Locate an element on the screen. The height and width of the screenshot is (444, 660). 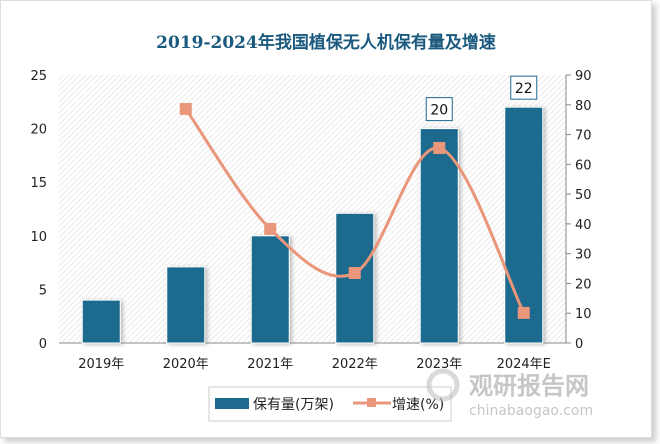
left-tick-label: 15 is located at coordinates (38, 183).